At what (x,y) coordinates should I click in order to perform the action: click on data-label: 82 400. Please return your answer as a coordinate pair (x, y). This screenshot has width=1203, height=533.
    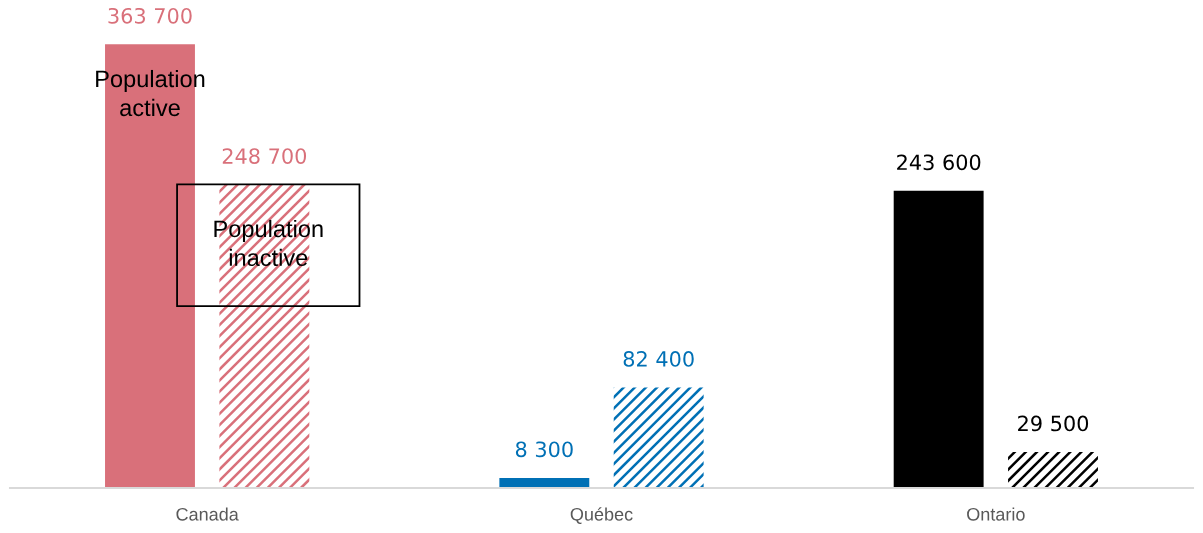
    Looking at the image, I should click on (658, 359).